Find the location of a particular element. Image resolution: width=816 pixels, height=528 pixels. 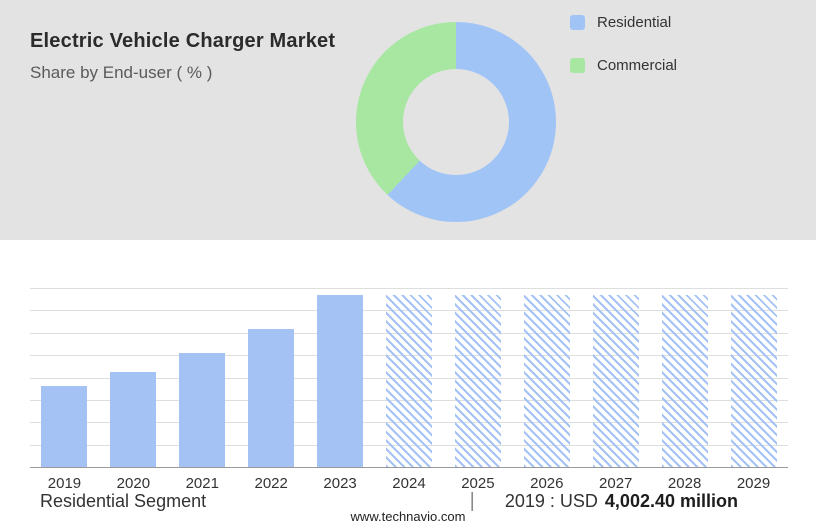

bar-column: 2024 is located at coordinates (409, 393).